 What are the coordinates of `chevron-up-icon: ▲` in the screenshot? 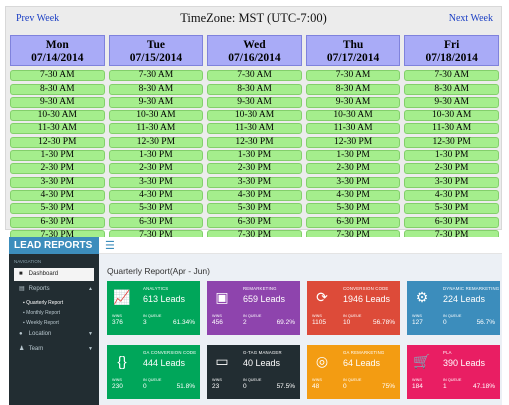 It's located at (90, 289).